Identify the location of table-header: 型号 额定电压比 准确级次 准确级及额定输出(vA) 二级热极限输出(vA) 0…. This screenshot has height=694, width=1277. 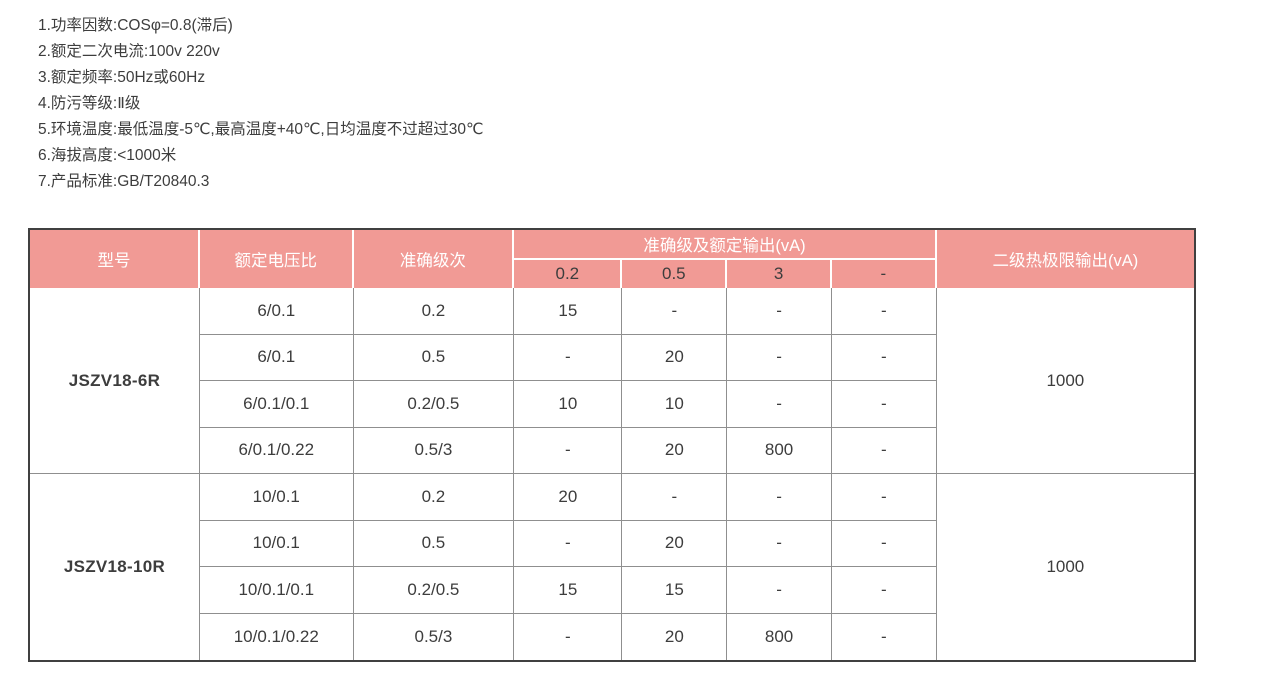
(612, 259).